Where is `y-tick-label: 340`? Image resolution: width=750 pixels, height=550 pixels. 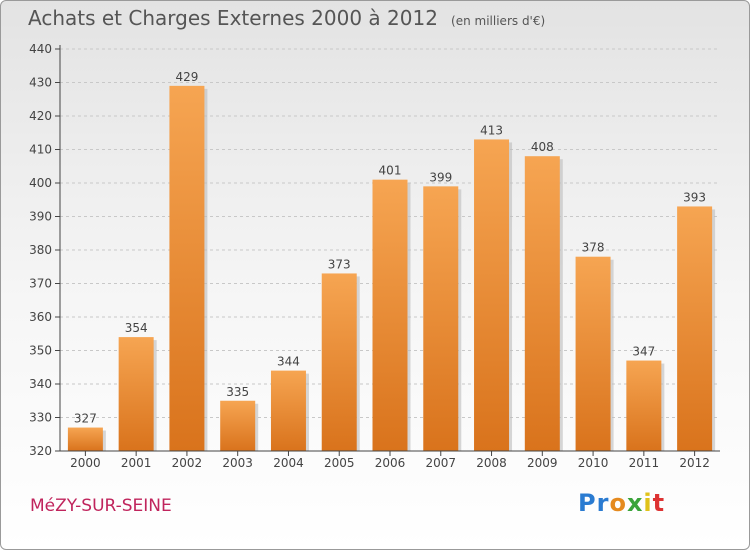
y-tick-label: 340 is located at coordinates (40, 384).